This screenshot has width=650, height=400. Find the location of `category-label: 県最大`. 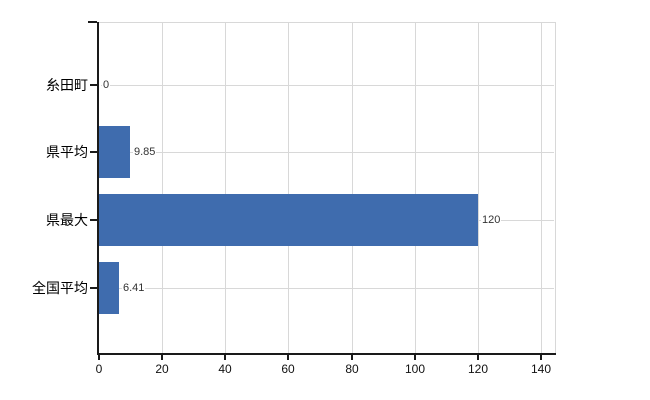

category-label: 県最大 is located at coordinates (67, 220).